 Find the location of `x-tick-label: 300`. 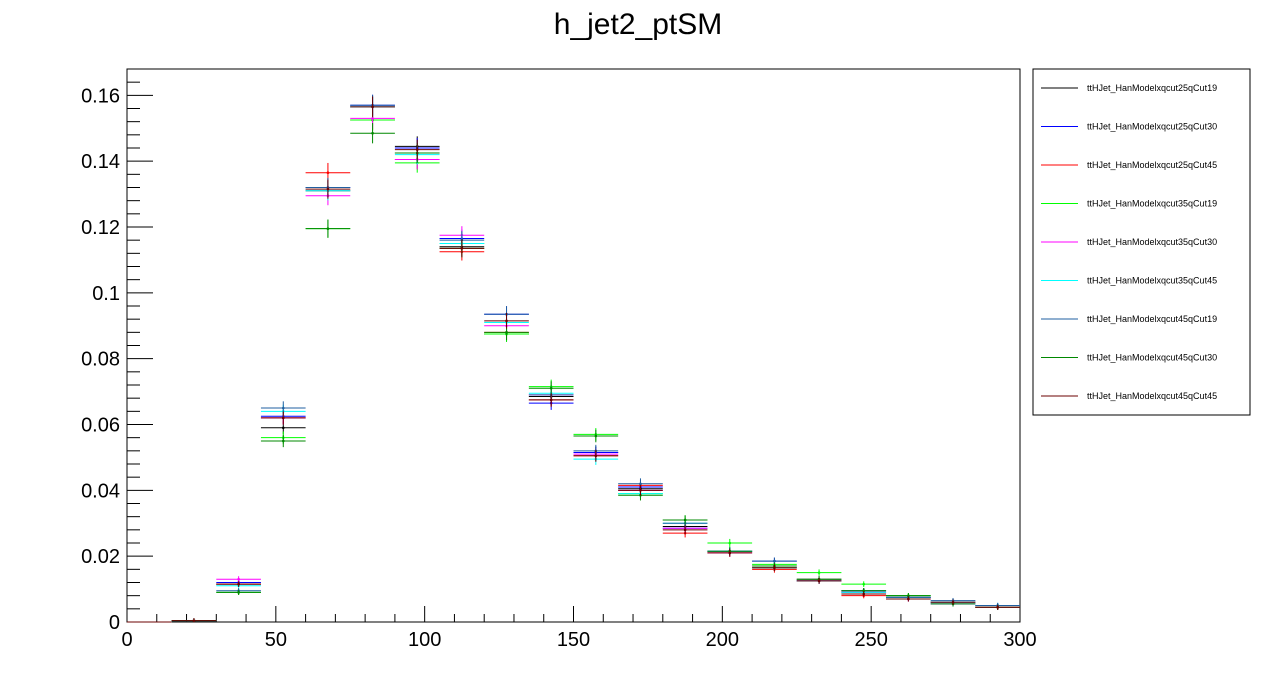

x-tick-label: 300 is located at coordinates (1019, 640).